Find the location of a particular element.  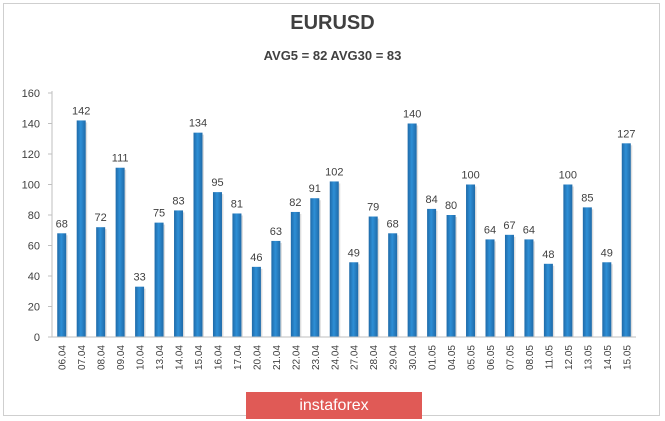

x-tick-label: 16.04 is located at coordinates (218, 357).